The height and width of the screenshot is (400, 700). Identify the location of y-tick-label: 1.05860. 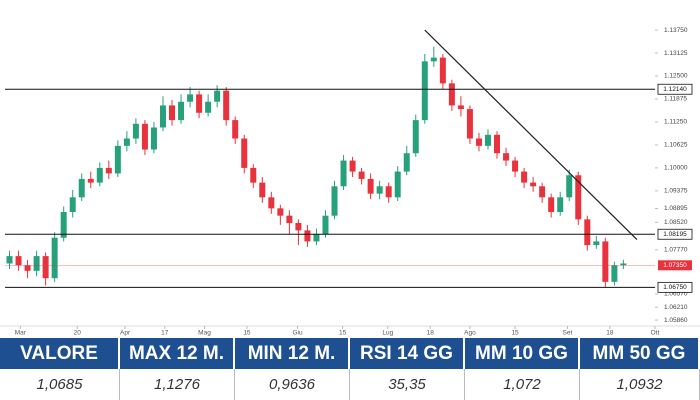
(676, 320).